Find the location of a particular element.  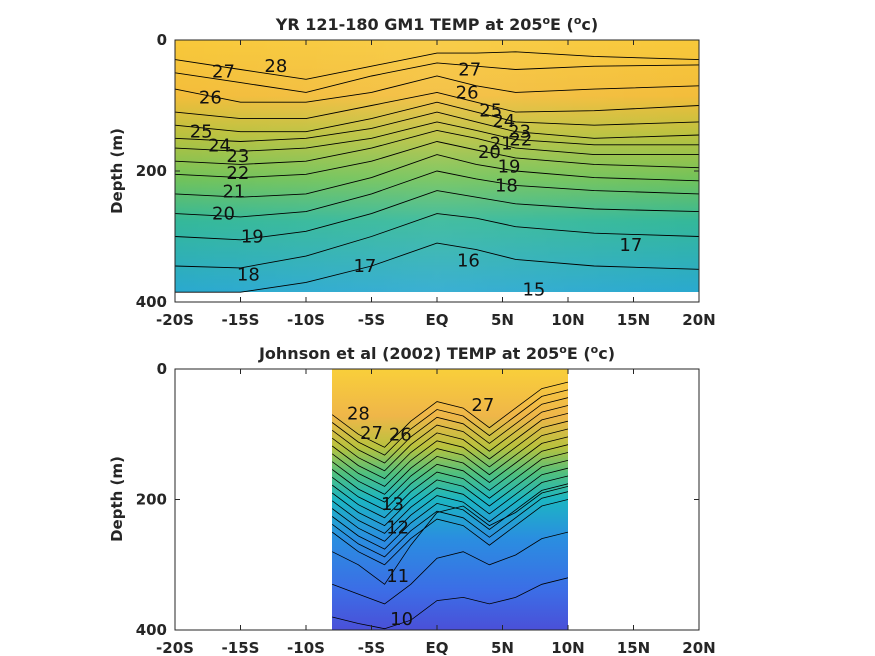

contour-label: 15 is located at coordinates (533, 290).